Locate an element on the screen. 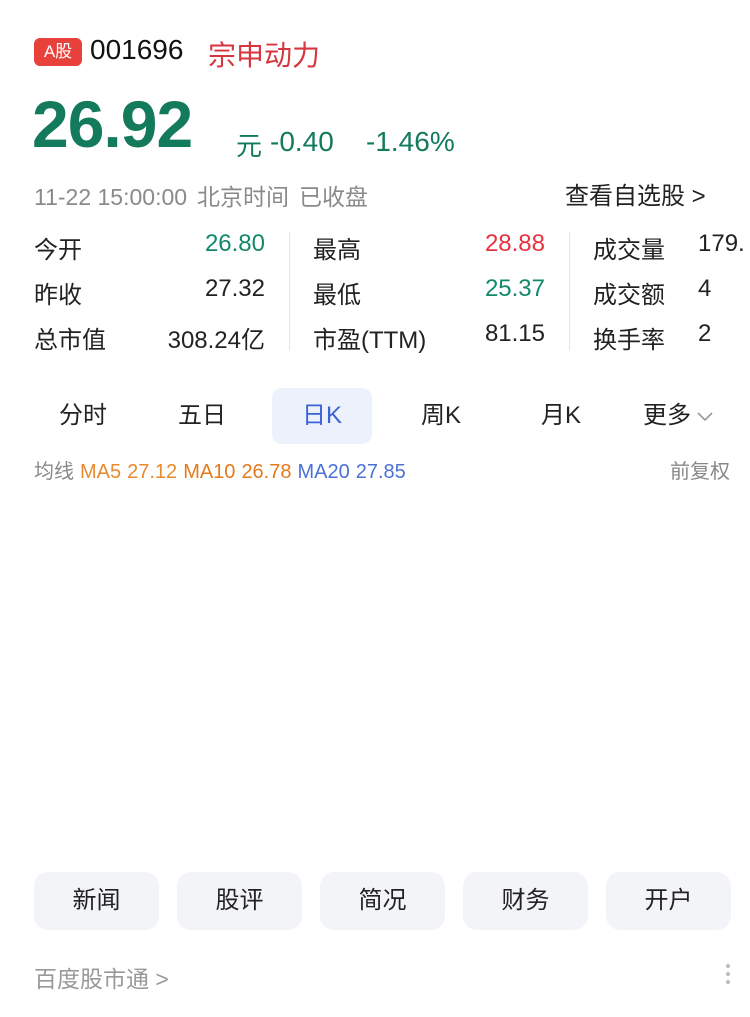 The width and height of the screenshot is (750, 1017). stat-label: 市盈(TTM) is located at coordinates (370, 340).